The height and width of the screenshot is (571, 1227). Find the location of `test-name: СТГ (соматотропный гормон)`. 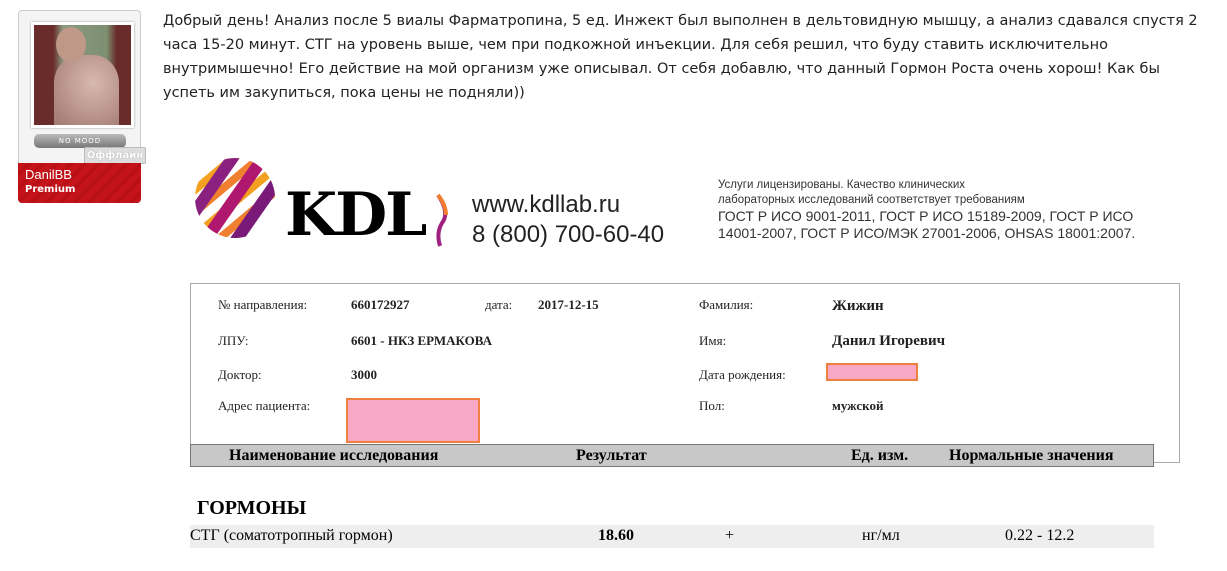

test-name: СТГ (соматотропный гормон) is located at coordinates (291, 535).